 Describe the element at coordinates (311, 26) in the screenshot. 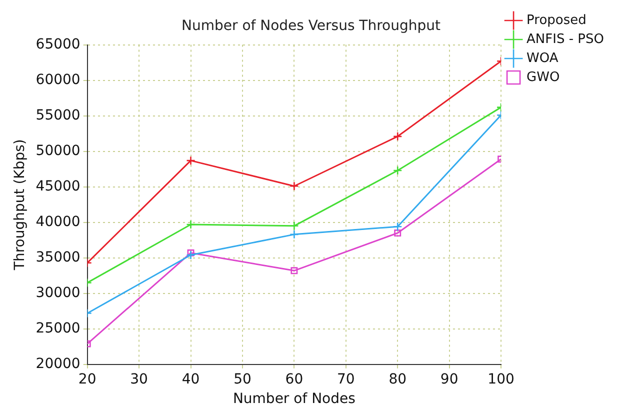

I see `chart-title: Number of Nodes Versus Throughput` at that location.